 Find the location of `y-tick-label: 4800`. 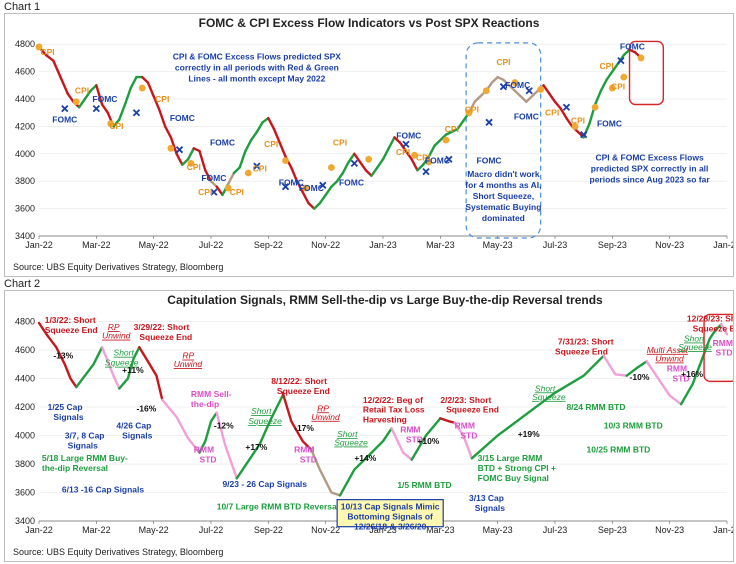

y-tick-label: 4800 is located at coordinates (25, 322).